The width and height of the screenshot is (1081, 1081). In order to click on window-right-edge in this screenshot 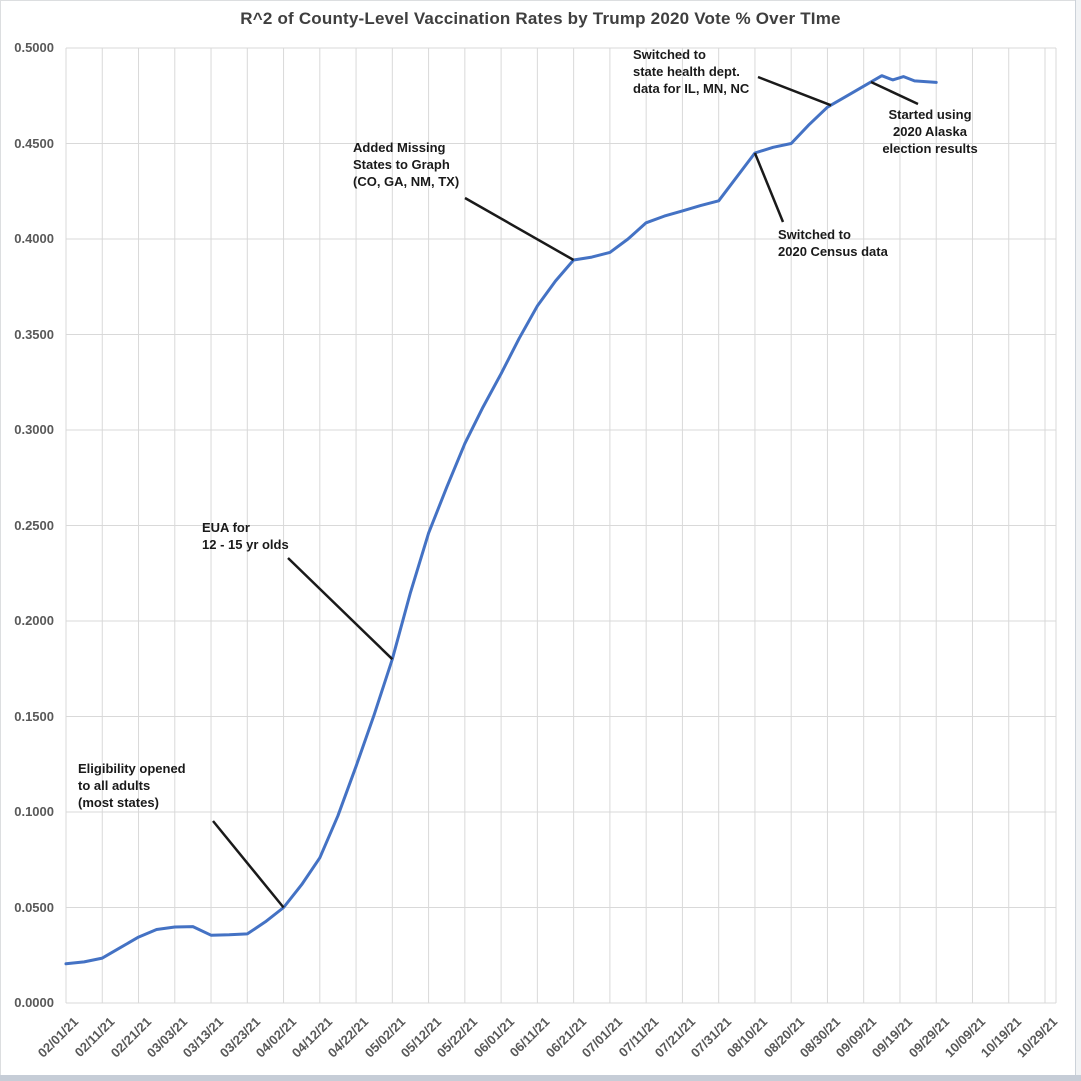, I will do `click(1078, 540)`.